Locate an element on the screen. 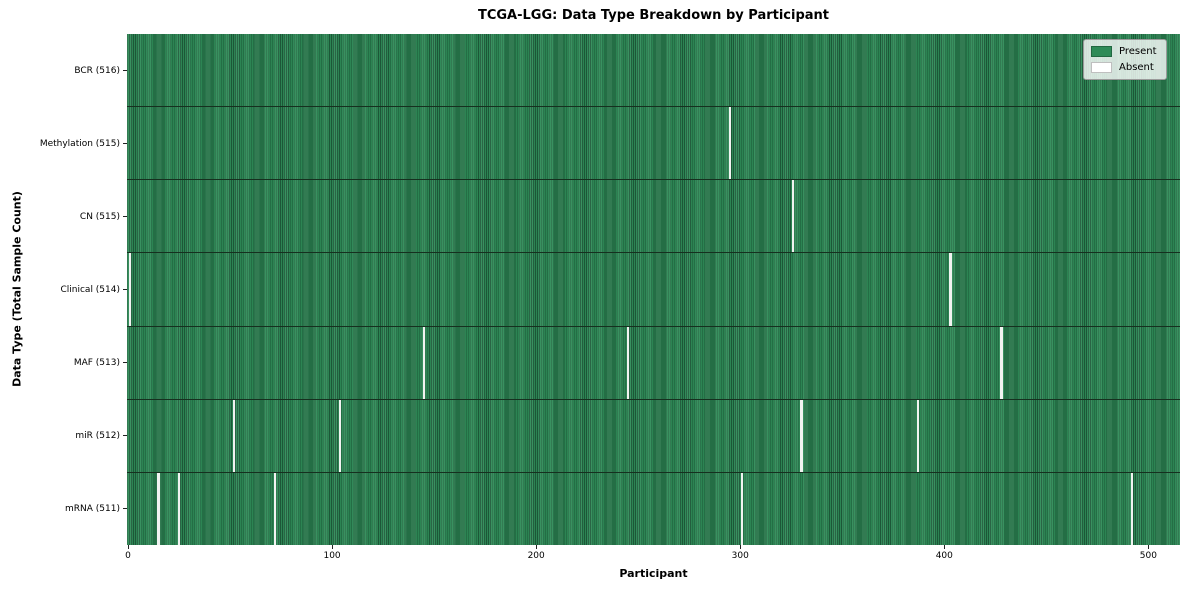 The width and height of the screenshot is (1200, 600). y-tick-label: miR (512) is located at coordinates (97, 435).